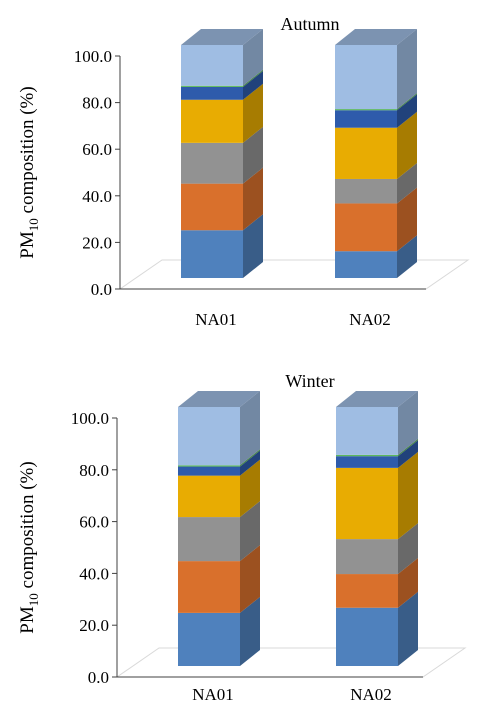 The width and height of the screenshot is (477, 709). What do you see at coordinates (294, 274) in the screenshot?
I see `chart-floor` at bounding box center [294, 274].